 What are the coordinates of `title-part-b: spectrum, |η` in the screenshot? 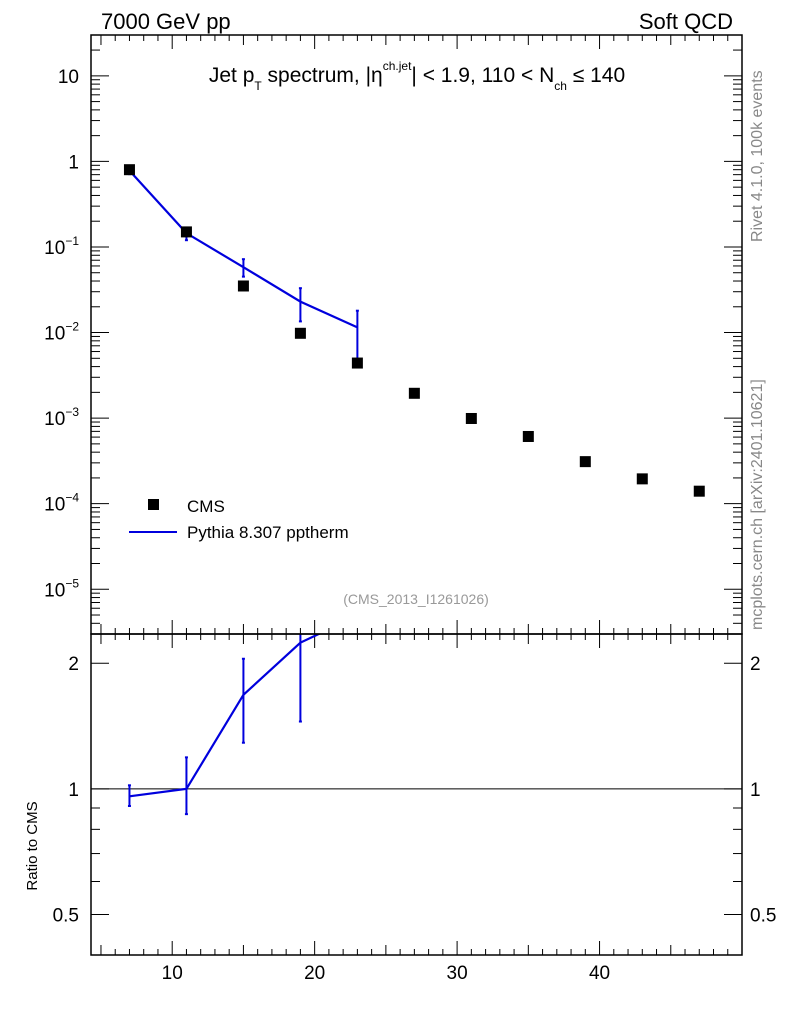 It's located at (322, 75).